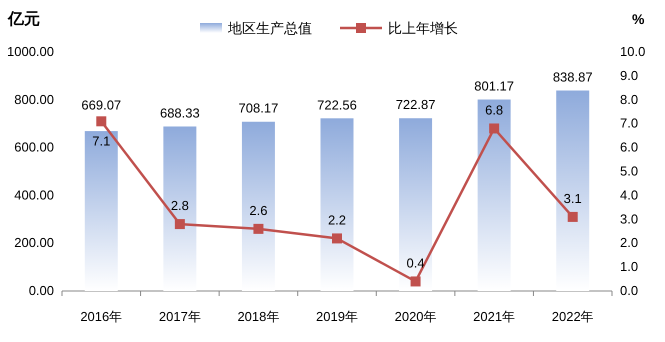 The width and height of the screenshot is (665, 342). I want to click on y-tick-label: 800.00, so click(34, 99).